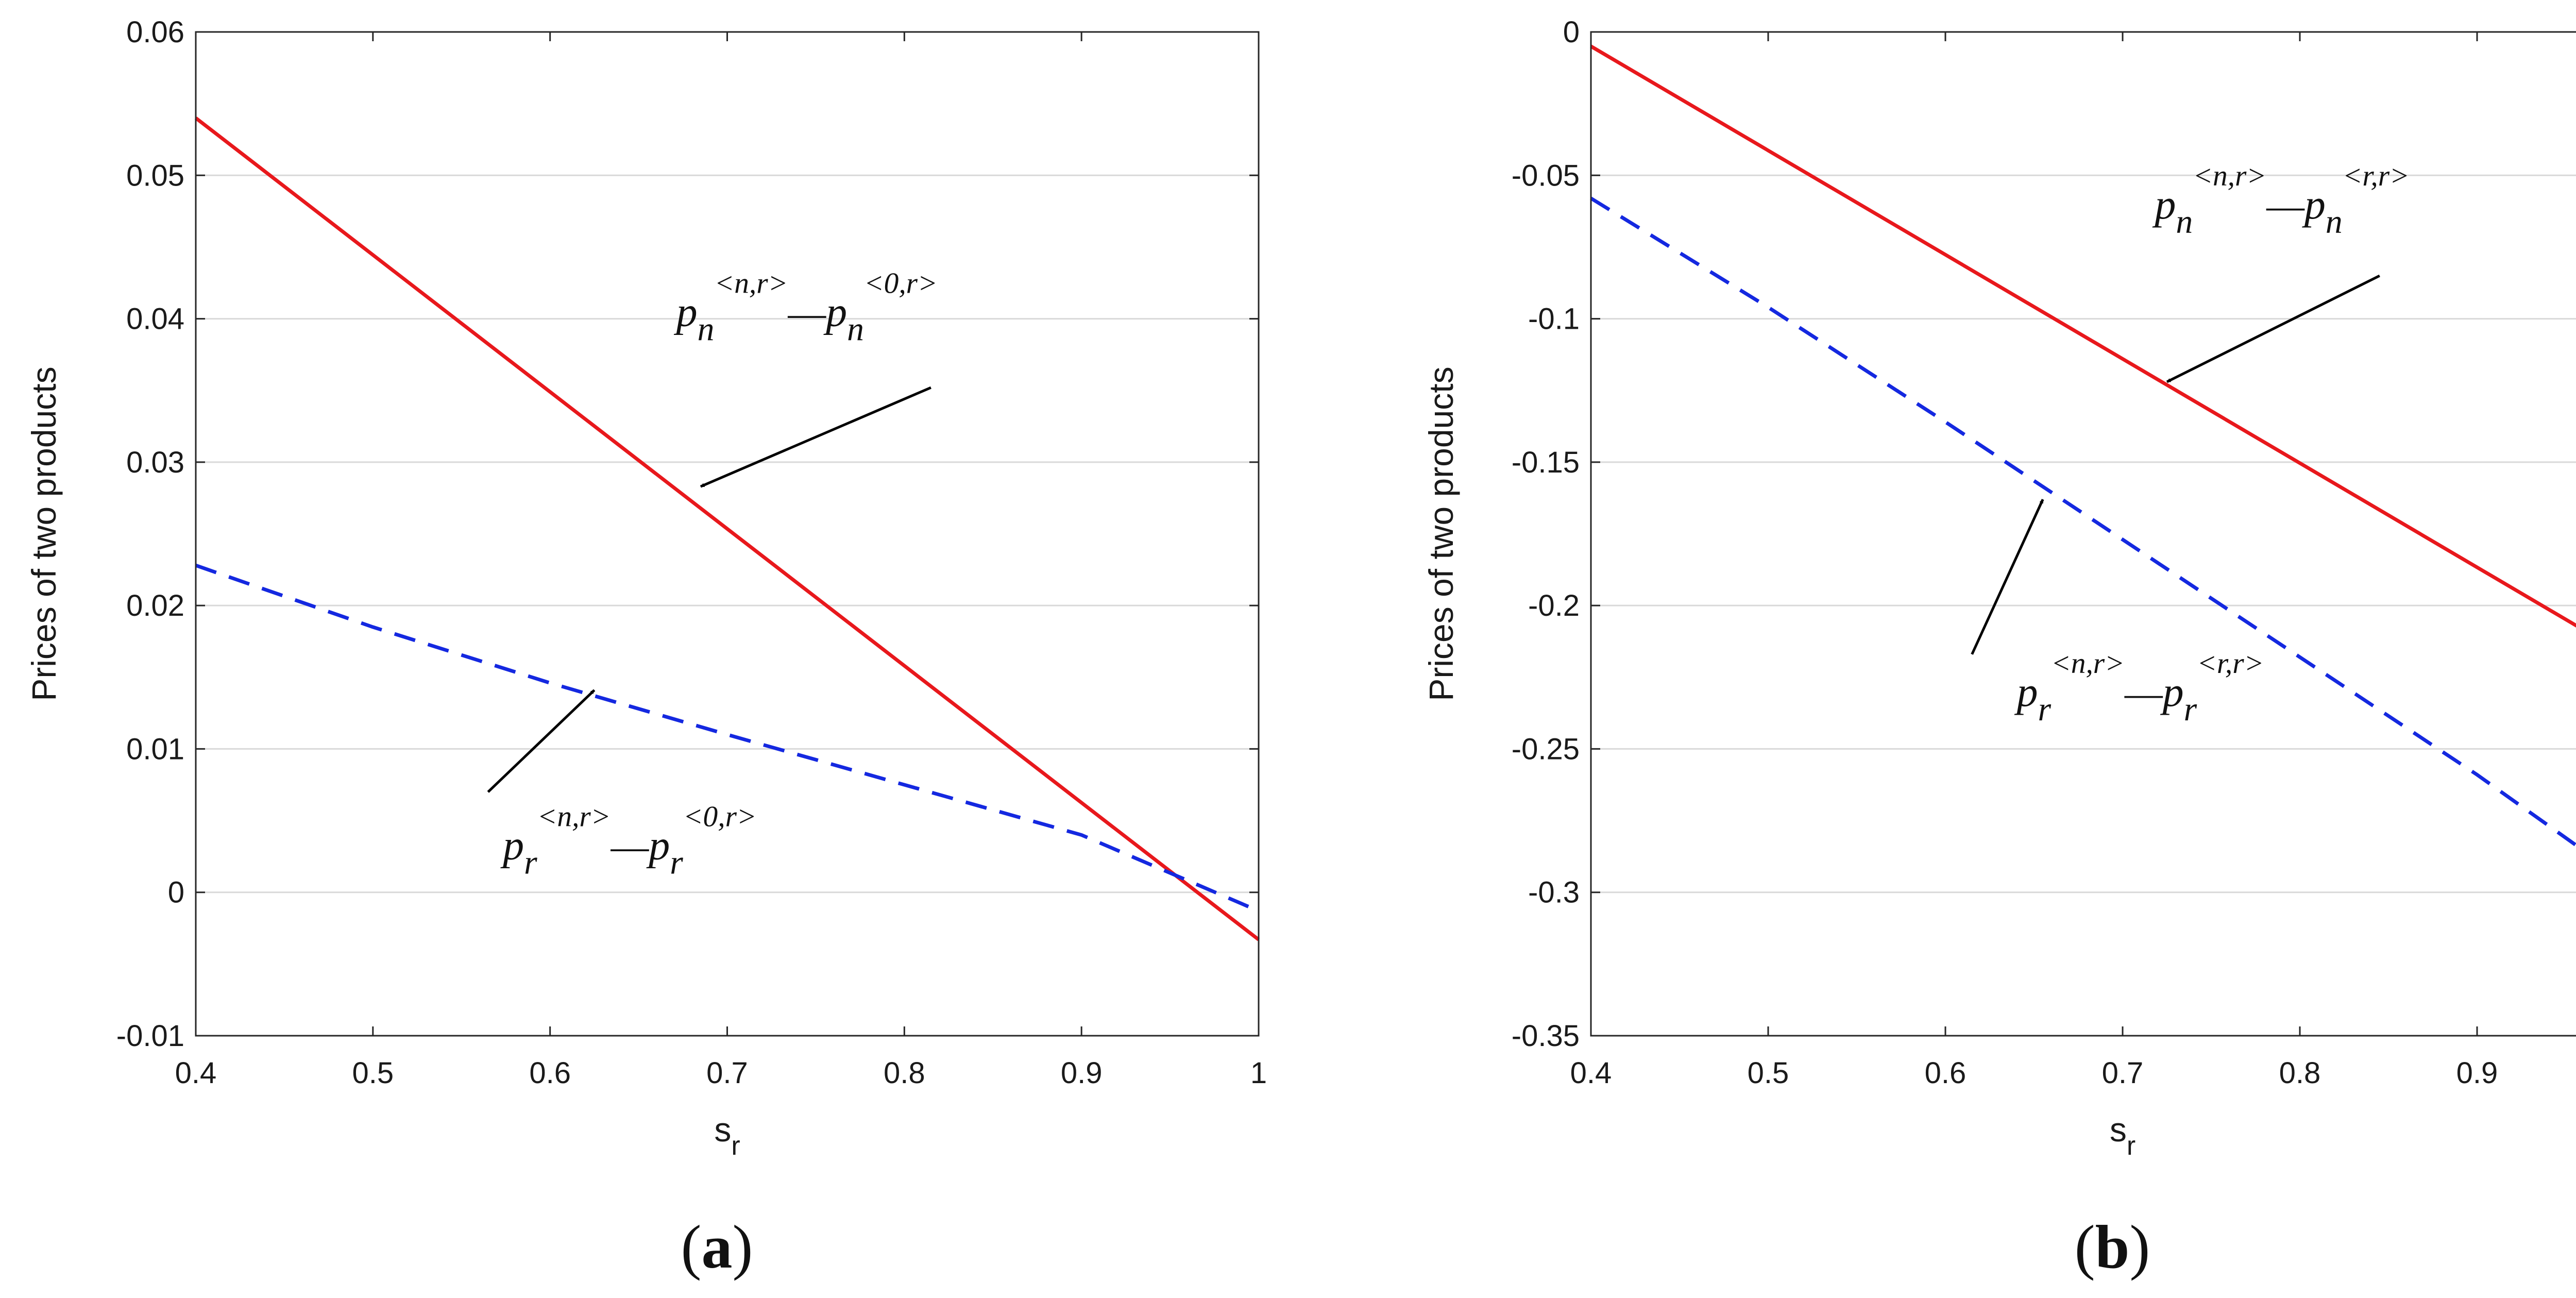 The image size is (2576, 1298). What do you see at coordinates (550, 1073) in the screenshot?
I see `charta-xtick-label: 0.6` at bounding box center [550, 1073].